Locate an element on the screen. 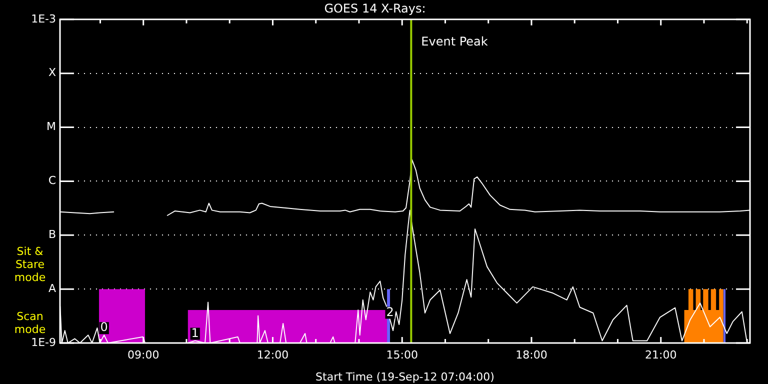 This screenshot has width=768, height=384. x-tick-label: 21:00 is located at coordinates (661, 355).